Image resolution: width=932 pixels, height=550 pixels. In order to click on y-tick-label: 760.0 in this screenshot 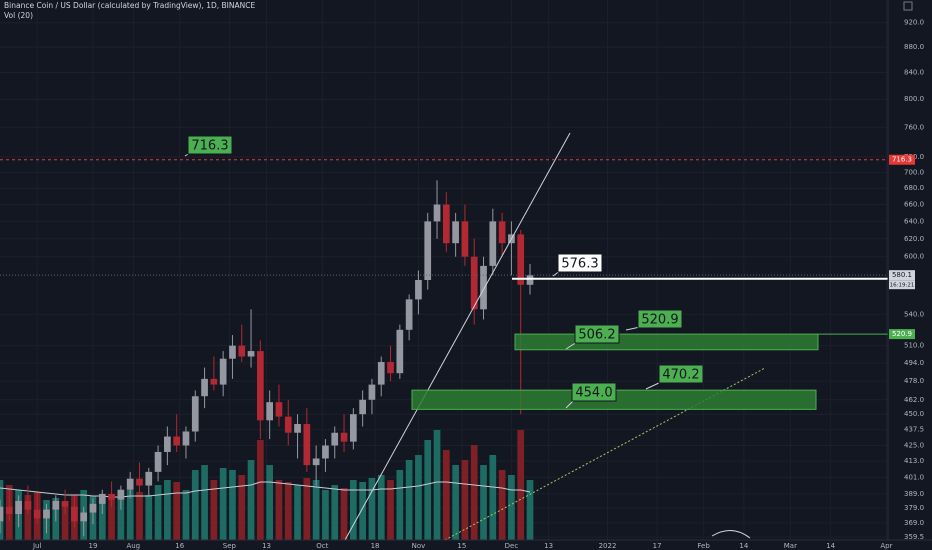, I will do `click(914, 127)`.